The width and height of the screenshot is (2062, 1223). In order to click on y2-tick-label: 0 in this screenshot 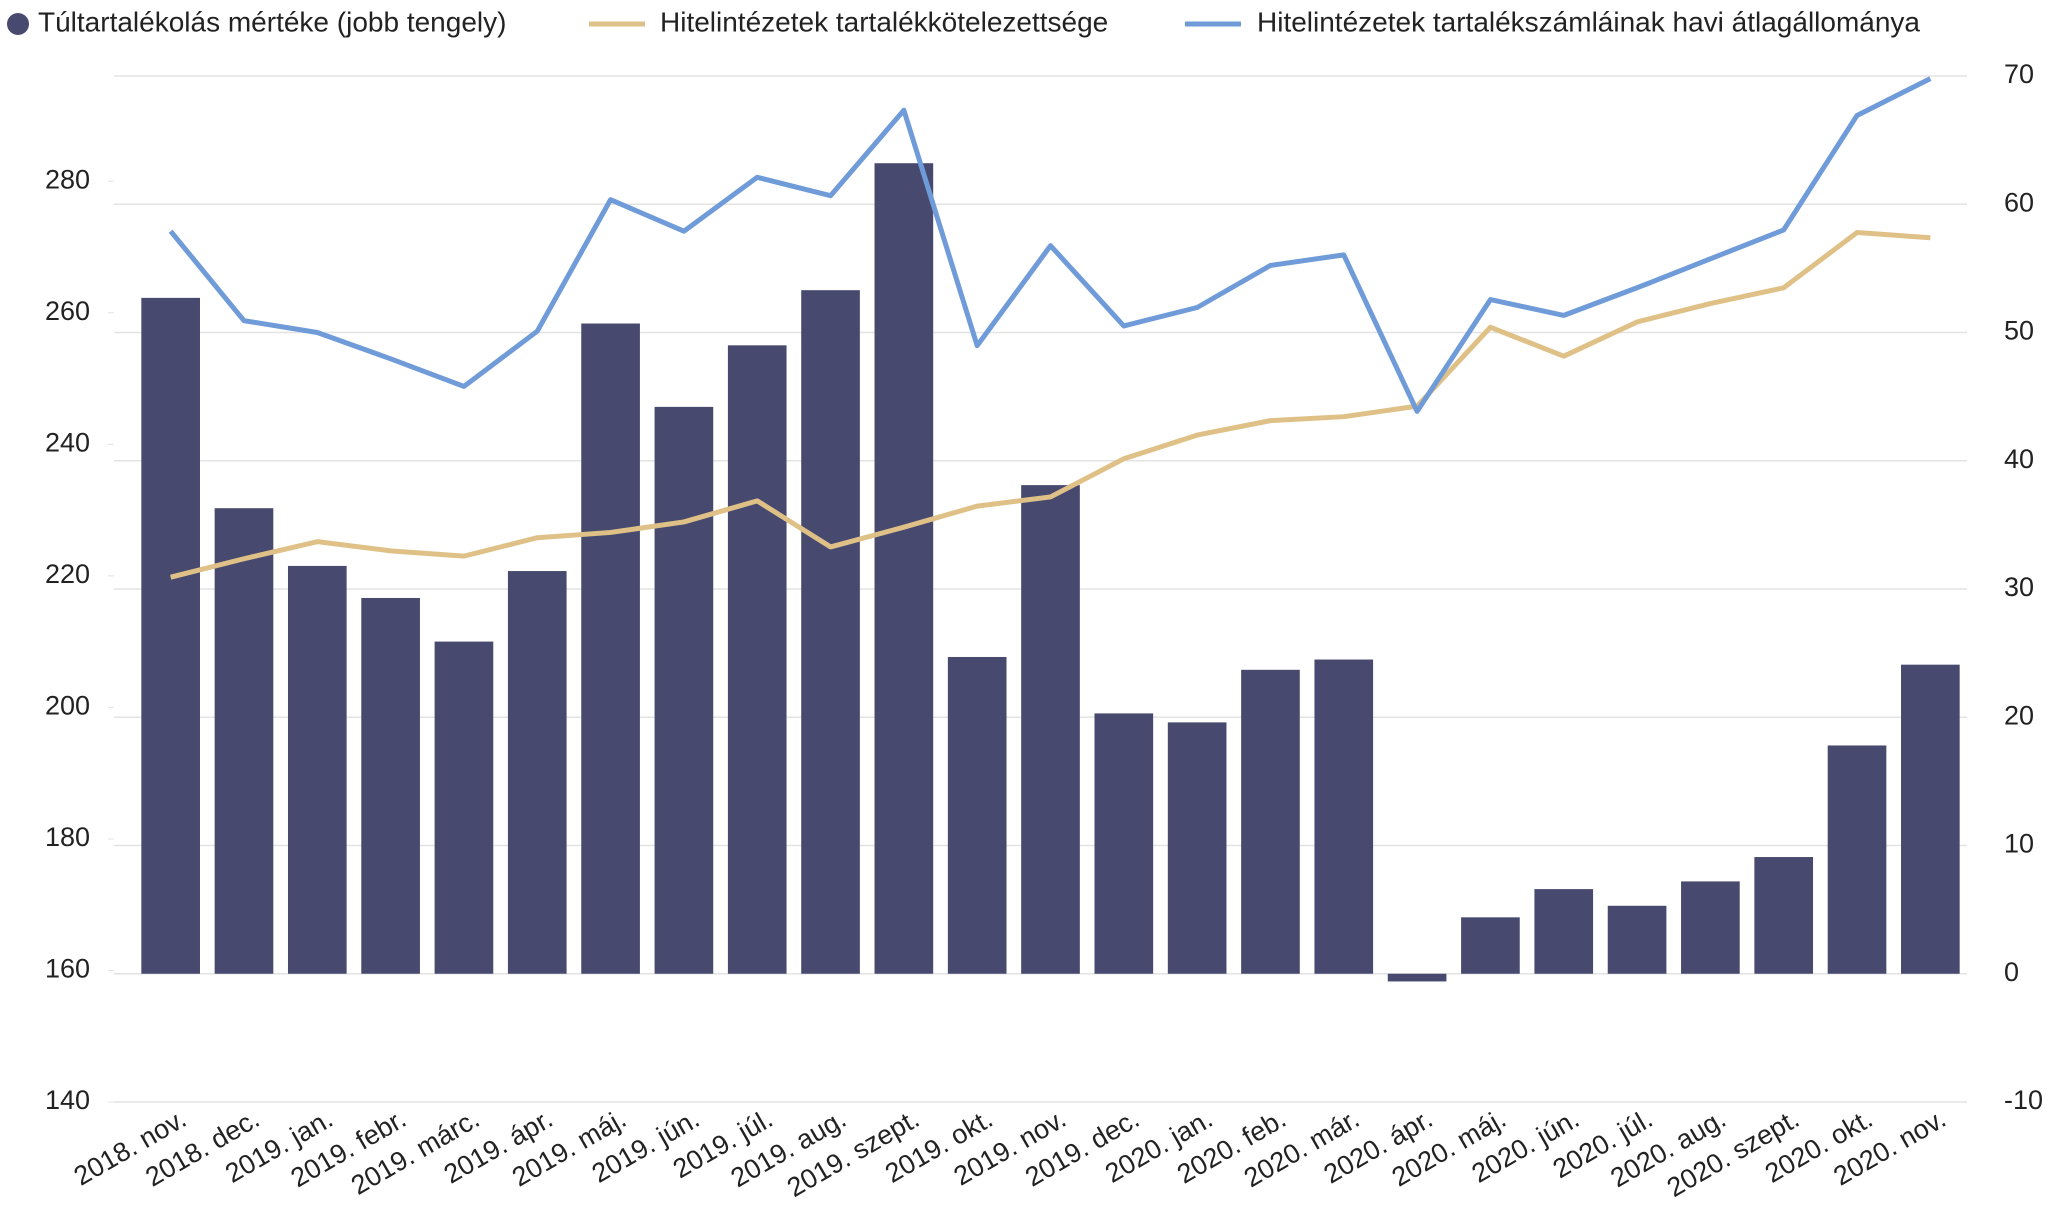, I will do `click(2011, 972)`.